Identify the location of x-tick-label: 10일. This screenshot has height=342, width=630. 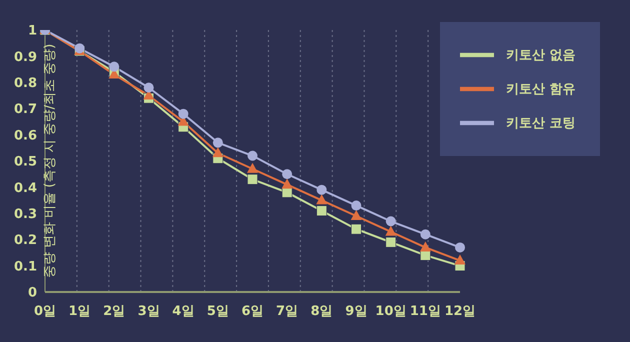
(390, 312).